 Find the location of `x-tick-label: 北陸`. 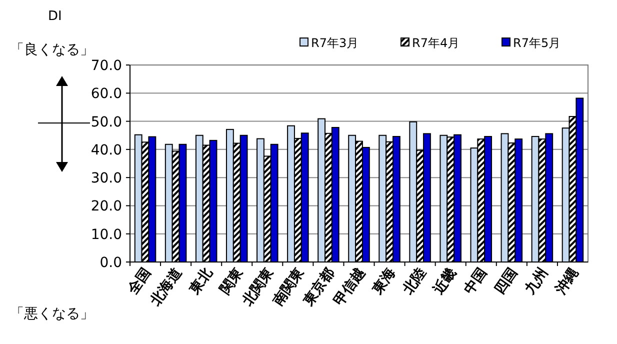

x-tick-label: 北陸 is located at coordinates (415, 281).